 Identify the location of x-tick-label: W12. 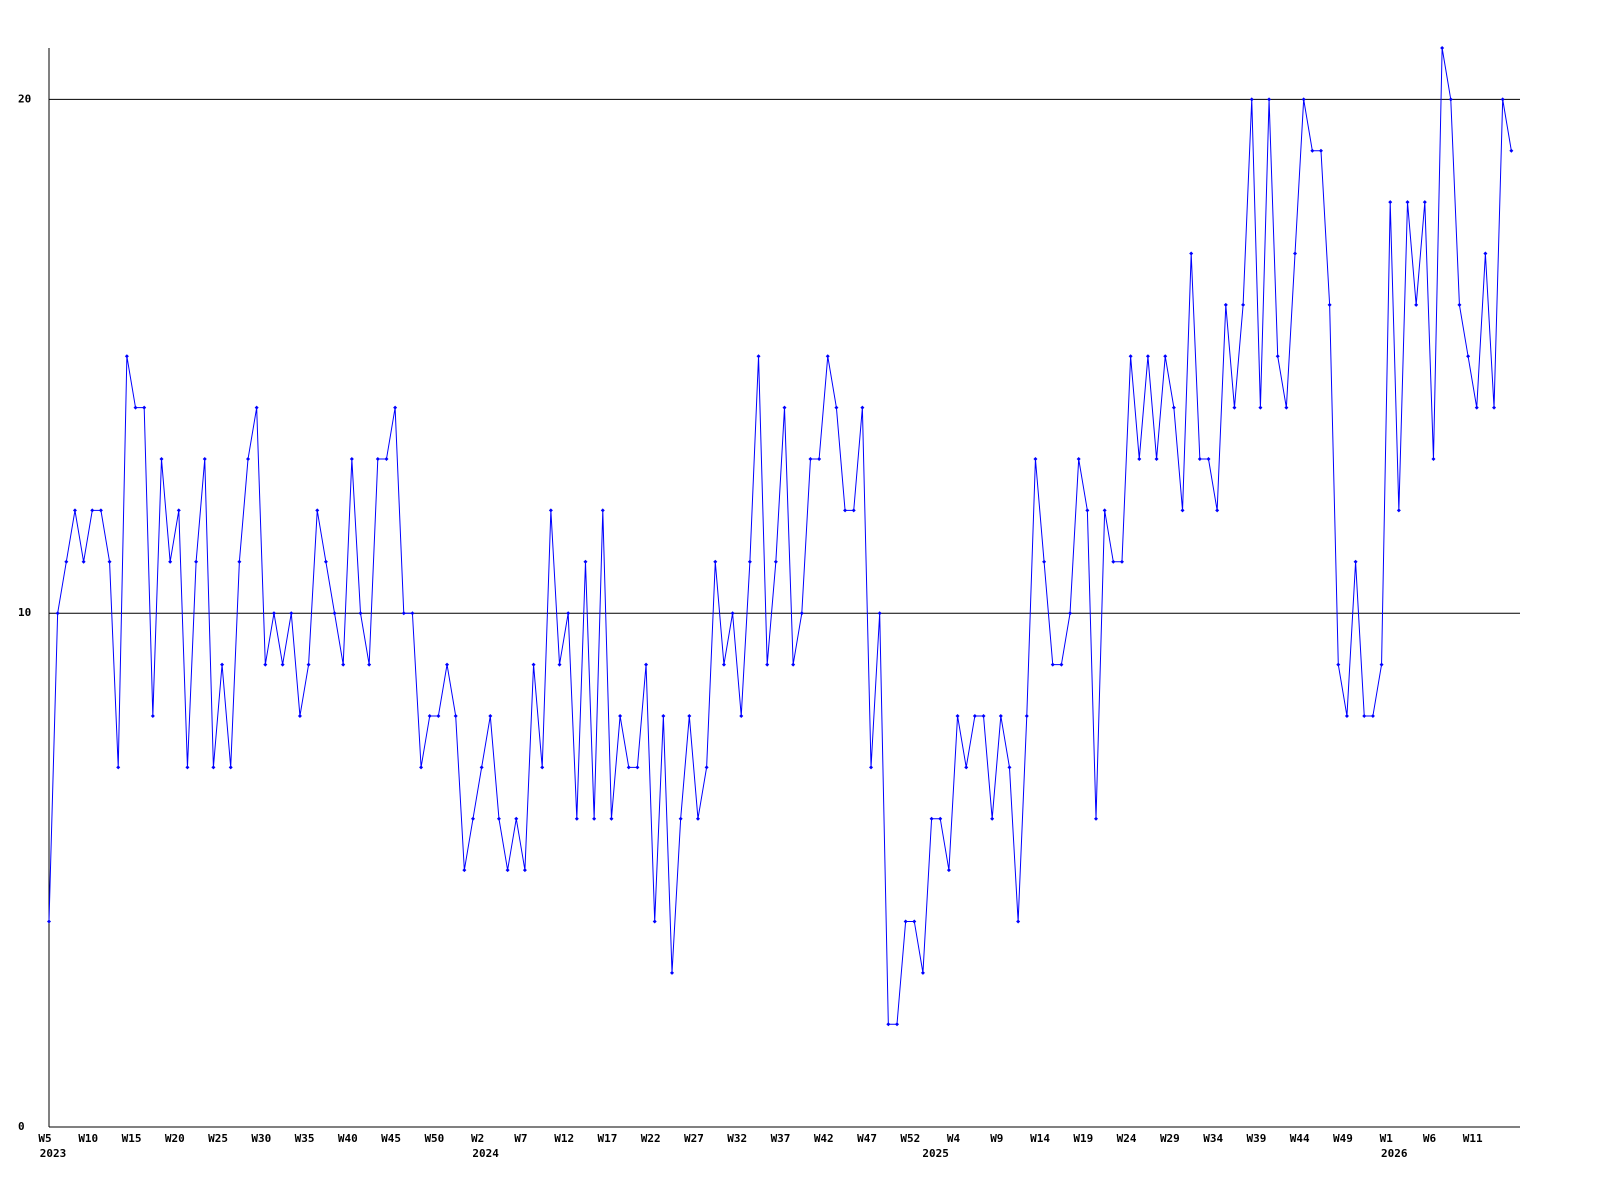
(564, 1138).